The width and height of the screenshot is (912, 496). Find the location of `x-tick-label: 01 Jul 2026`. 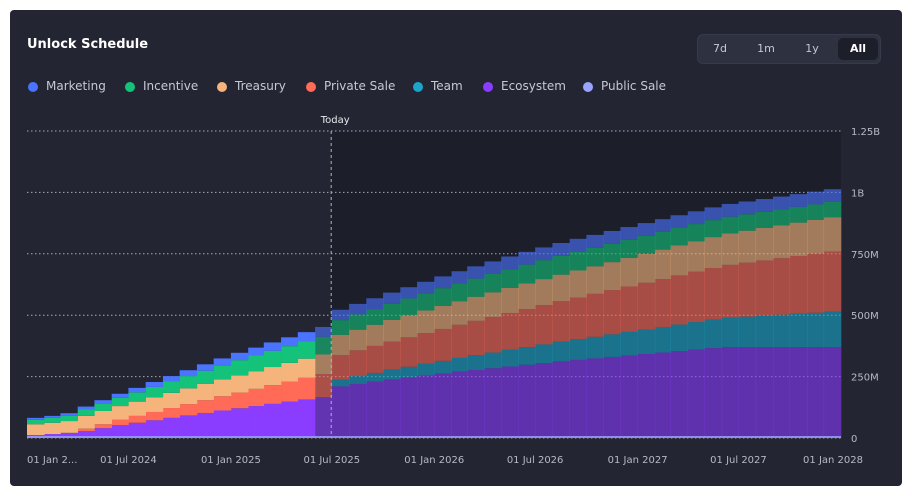

x-tick-label: 01 Jul 2026 is located at coordinates (535, 460).